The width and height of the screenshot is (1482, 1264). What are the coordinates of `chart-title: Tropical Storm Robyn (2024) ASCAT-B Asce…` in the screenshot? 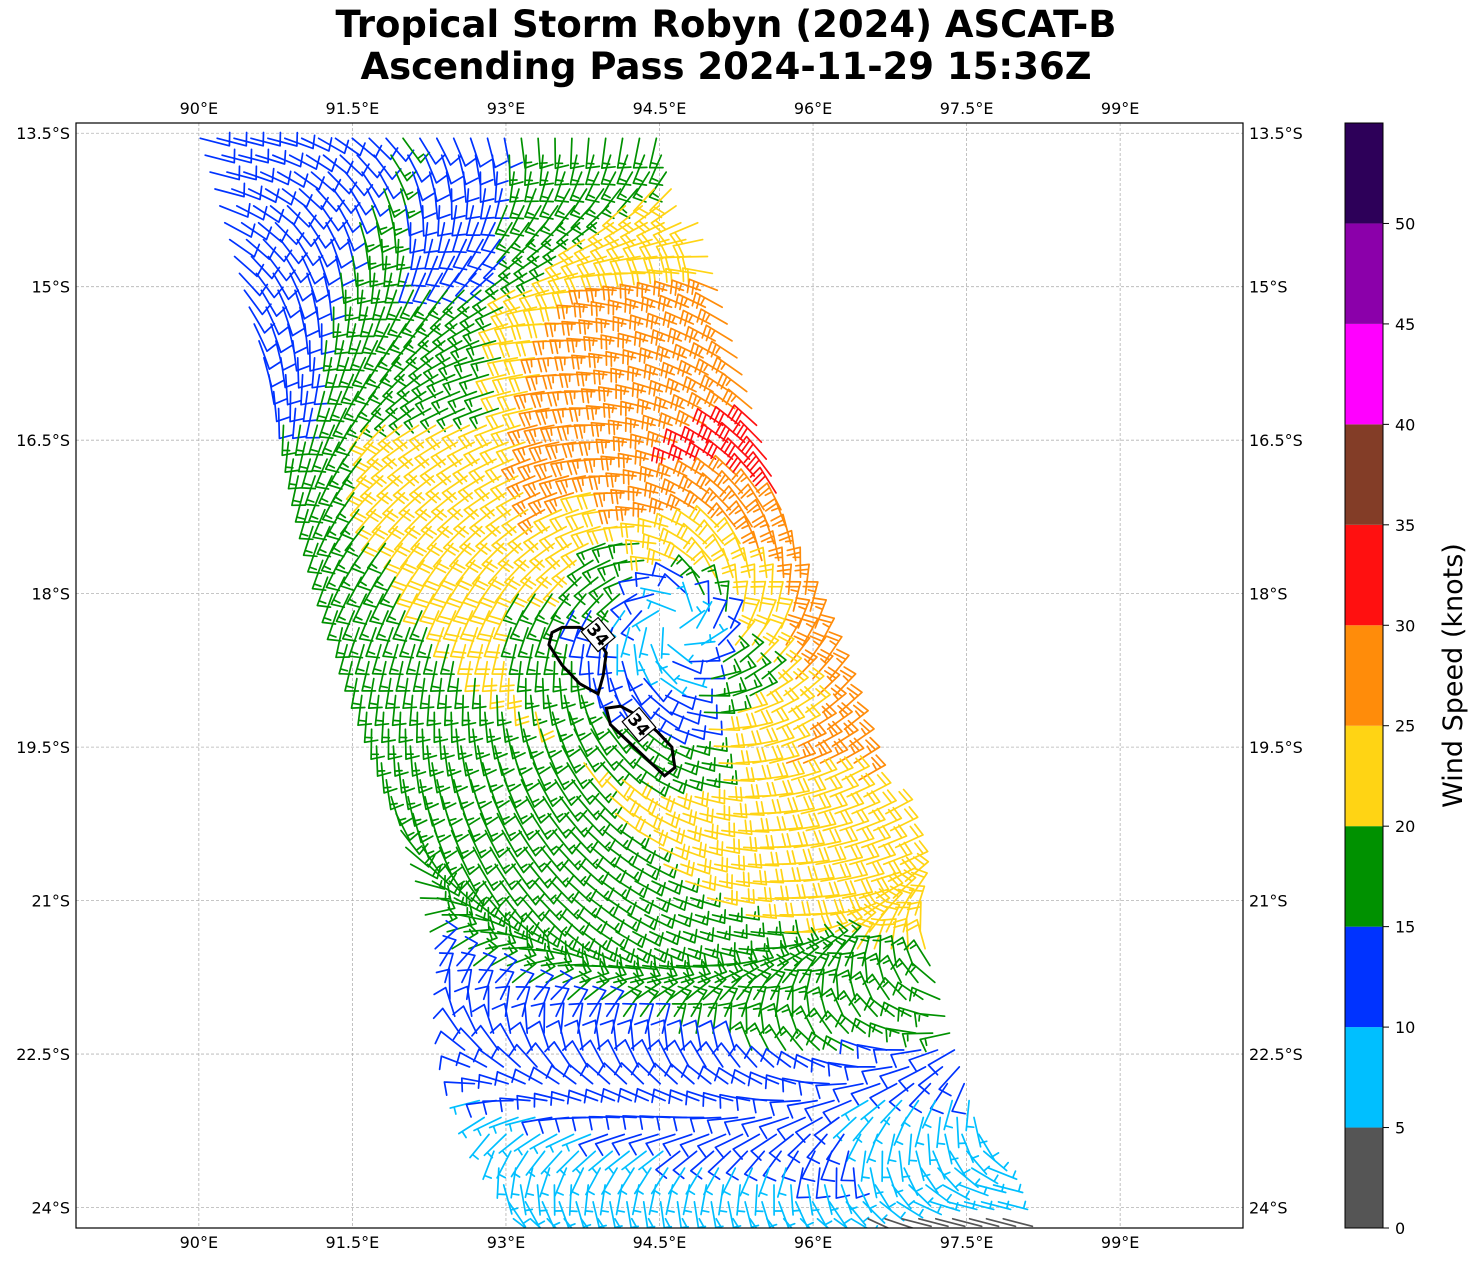 It's located at (726, 46).